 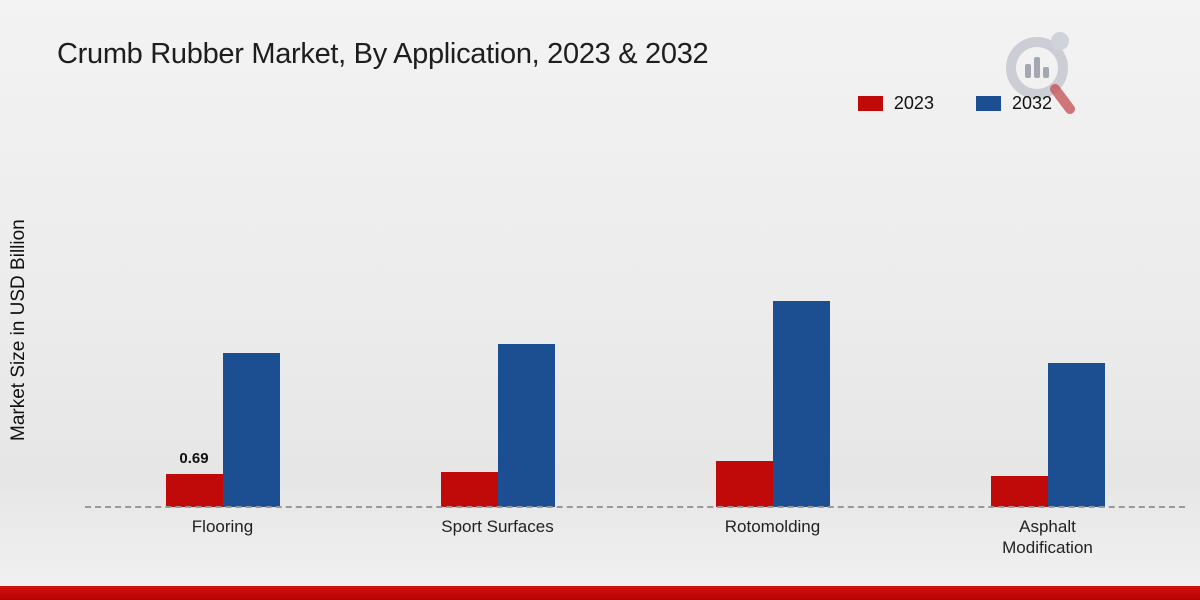 What do you see at coordinates (526, 425) in the screenshot?
I see `bar-2032-sport-surfaces` at bounding box center [526, 425].